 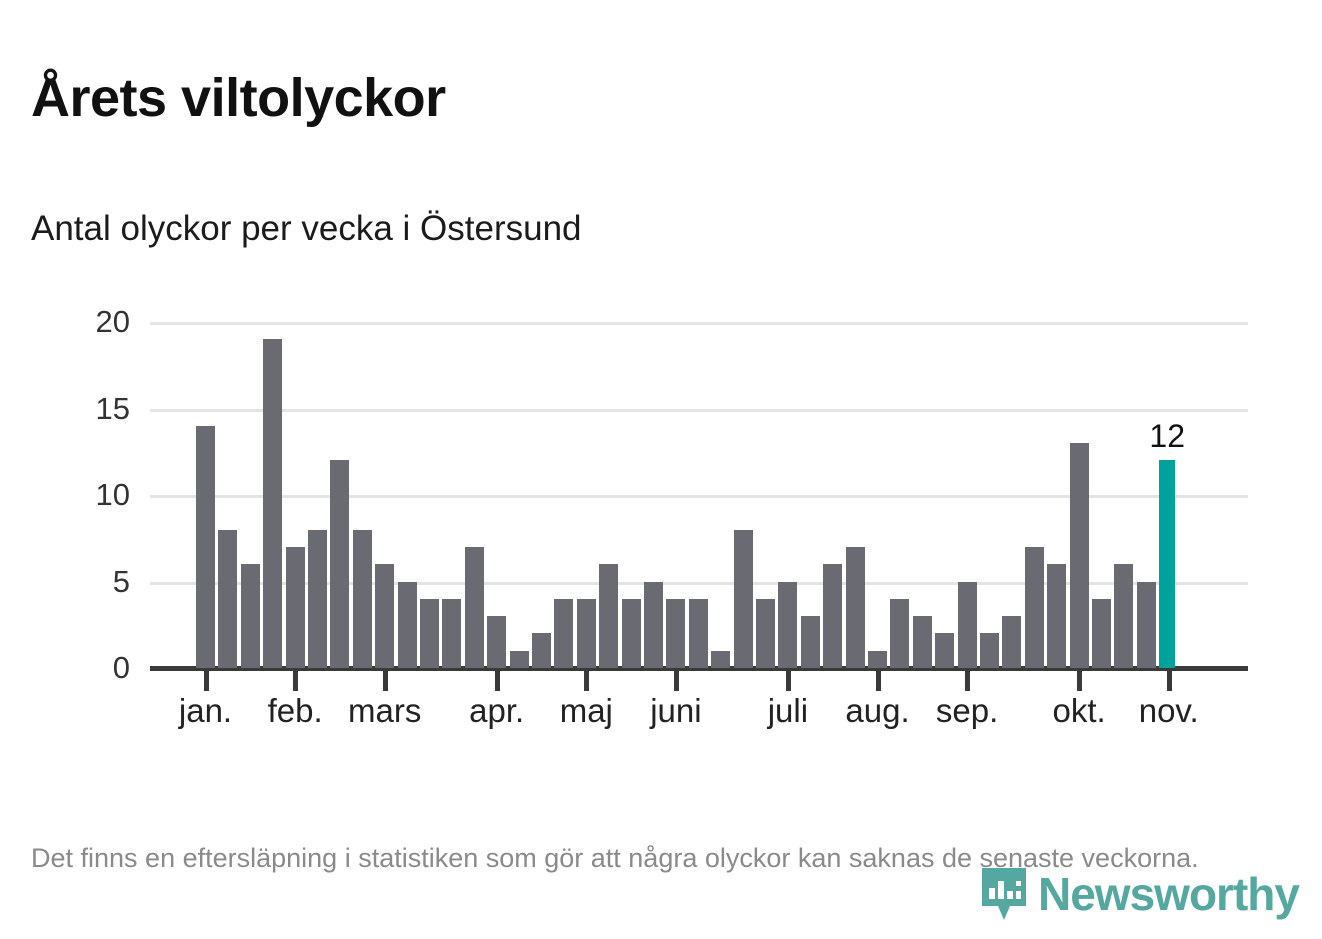 What do you see at coordinates (497, 710) in the screenshot?
I see `x-tick-label-apr: apr.` at bounding box center [497, 710].